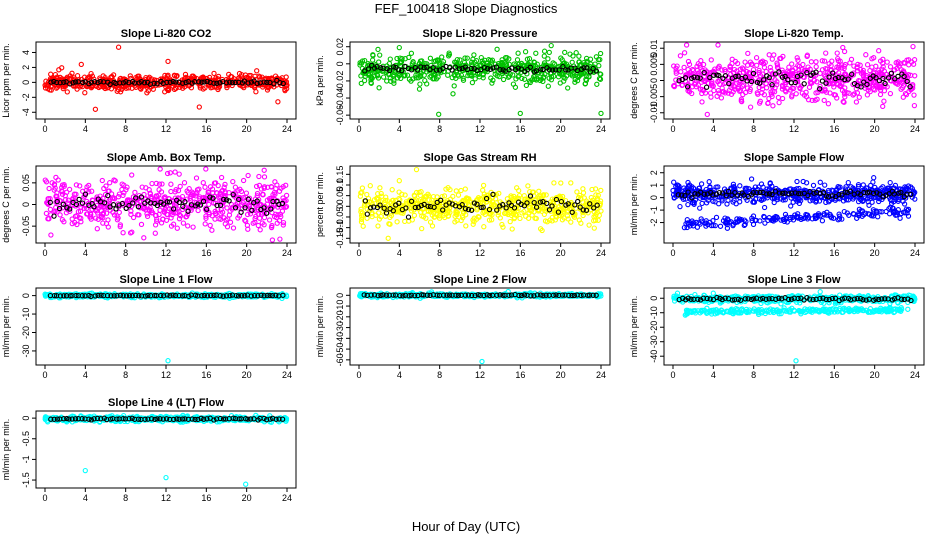  What do you see at coordinates (601, 253) in the screenshot?
I see `x-tick-label: 24` at bounding box center [601, 253].